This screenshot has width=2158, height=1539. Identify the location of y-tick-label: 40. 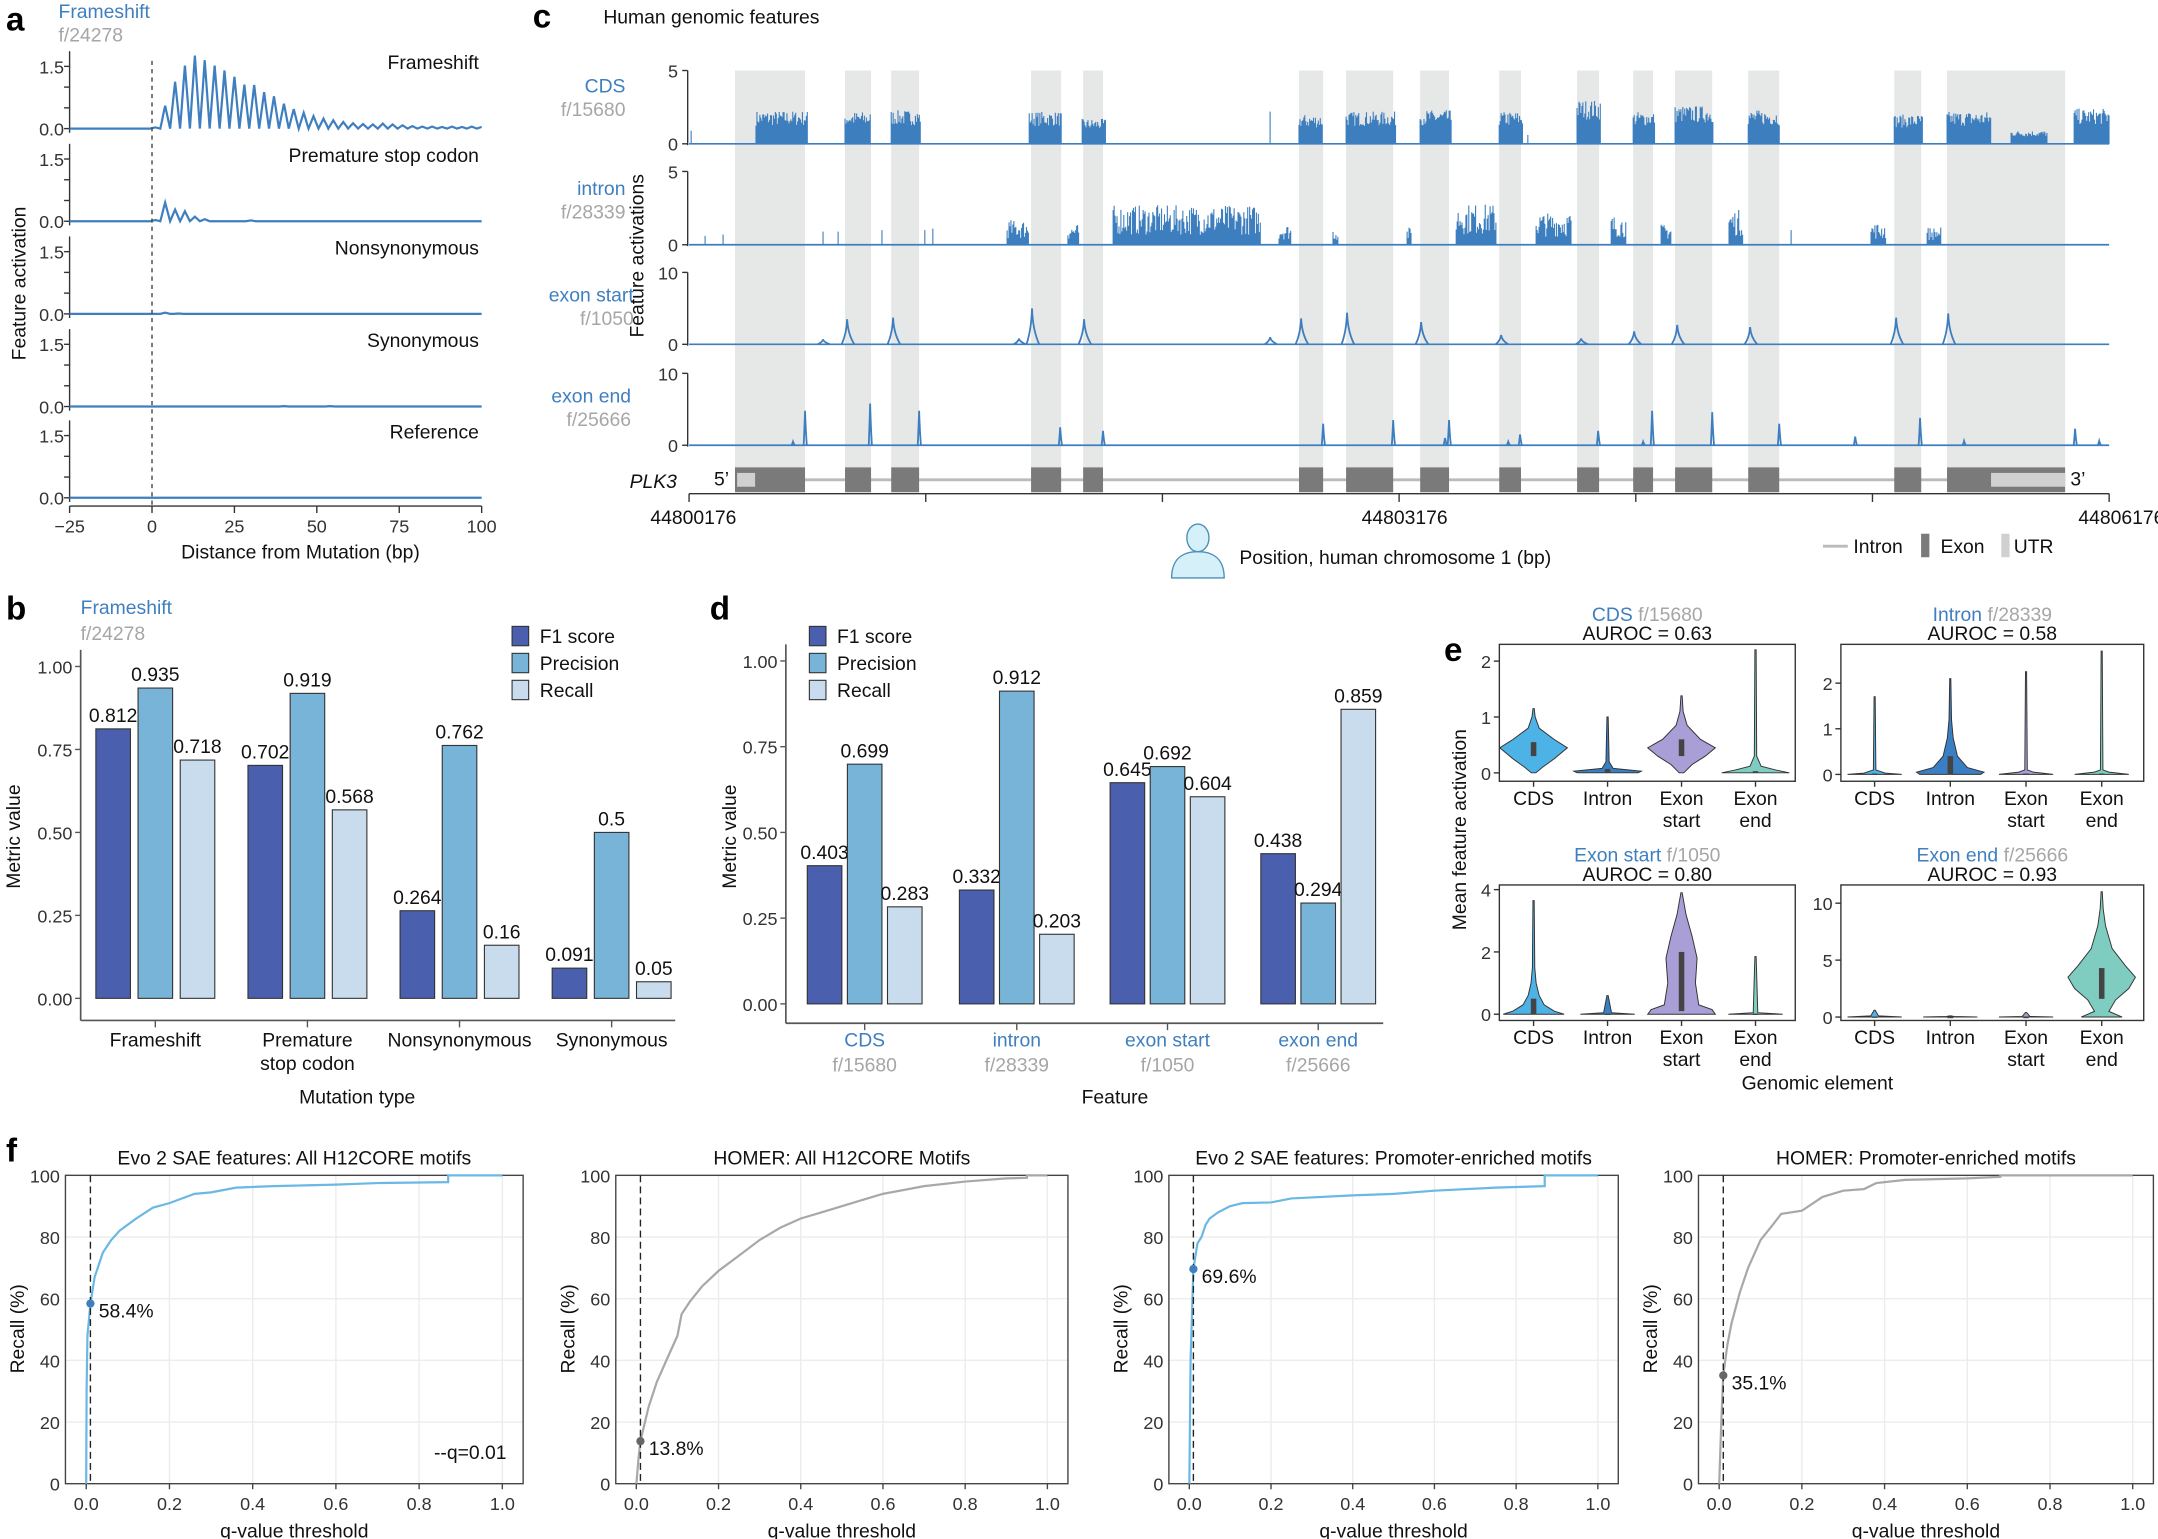
(50, 1361).